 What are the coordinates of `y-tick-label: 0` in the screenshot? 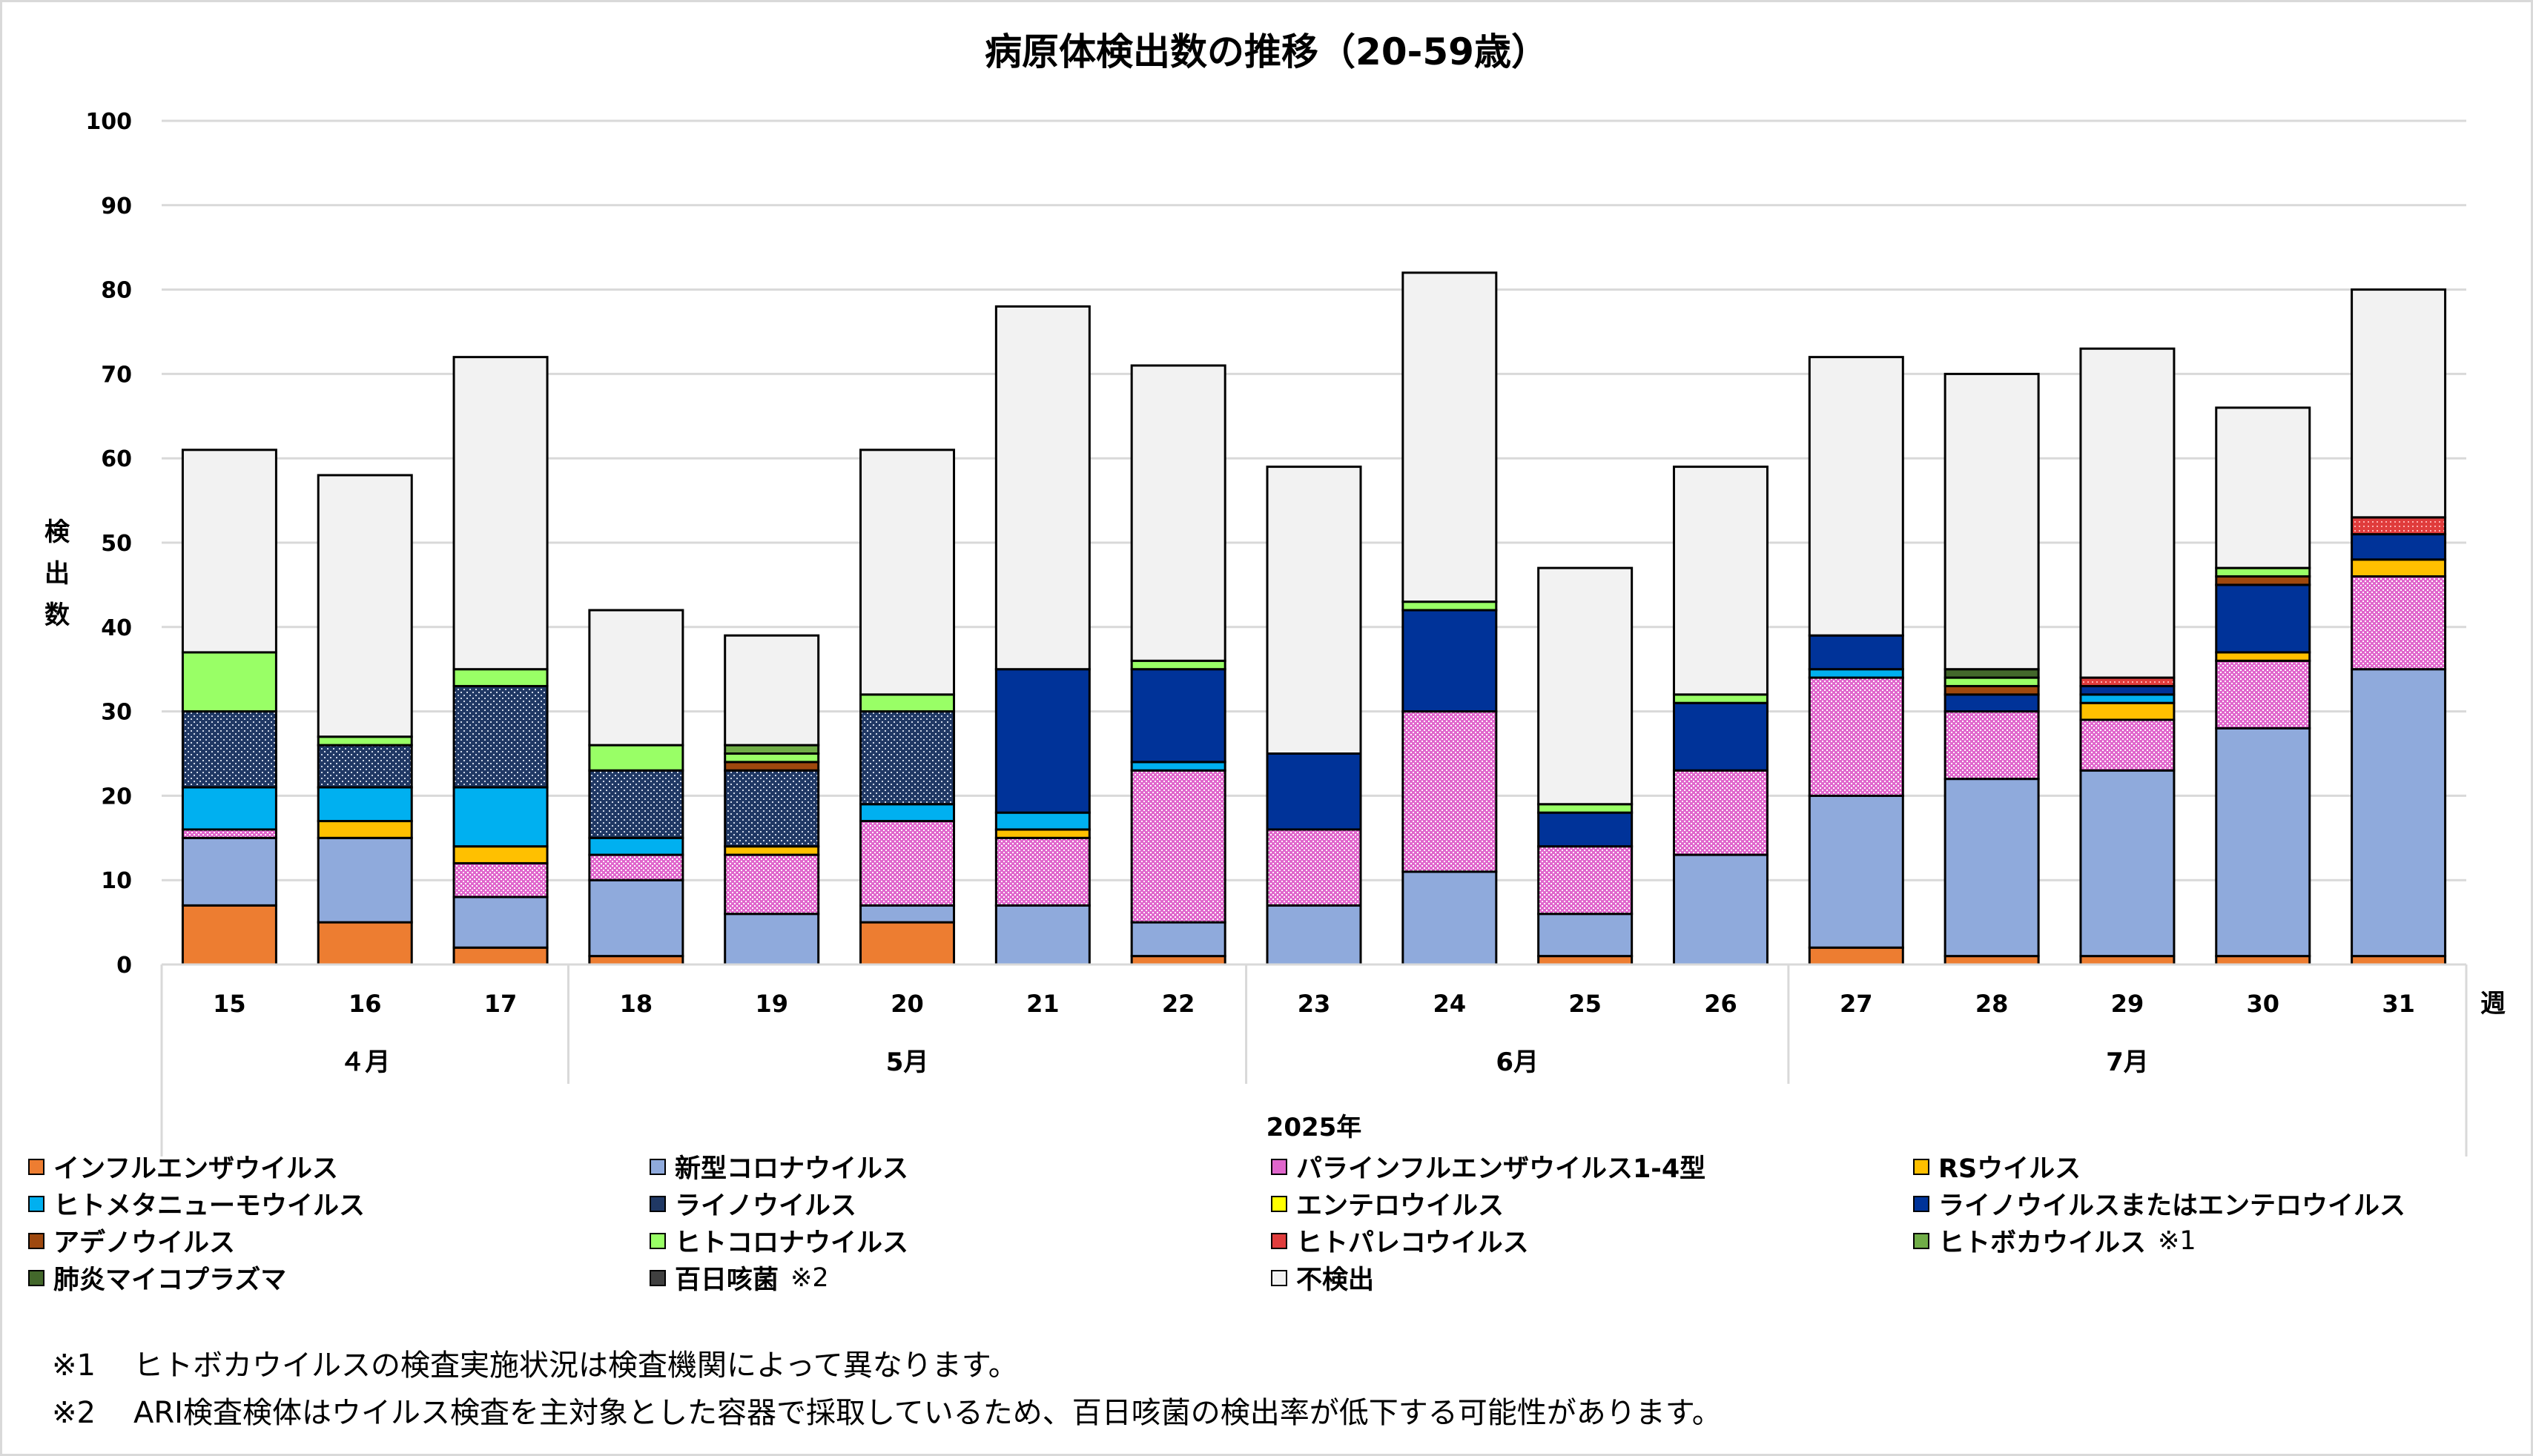 It's located at (124, 966).